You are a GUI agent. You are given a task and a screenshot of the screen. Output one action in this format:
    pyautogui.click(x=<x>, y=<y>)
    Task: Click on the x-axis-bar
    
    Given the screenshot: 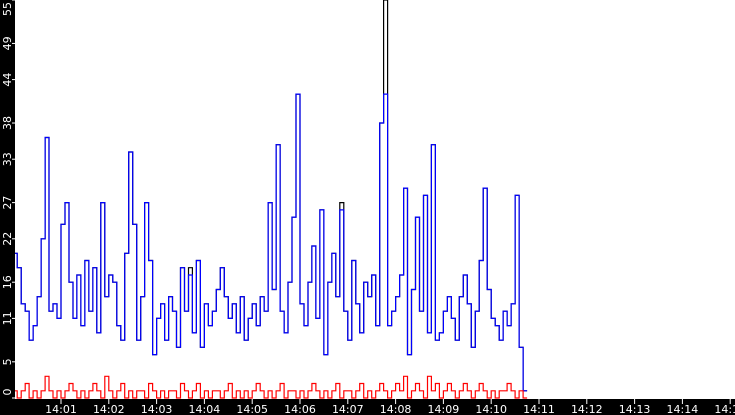 What is the action you would take?
    pyautogui.click(x=367, y=407)
    